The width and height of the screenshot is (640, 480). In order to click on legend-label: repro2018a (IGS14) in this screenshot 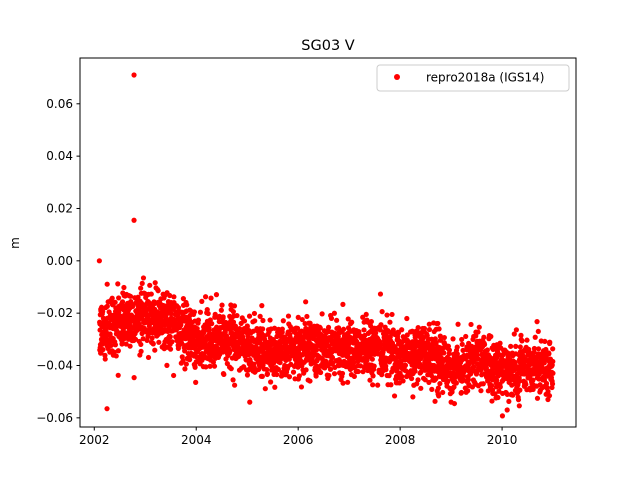, I will do `click(485, 78)`.